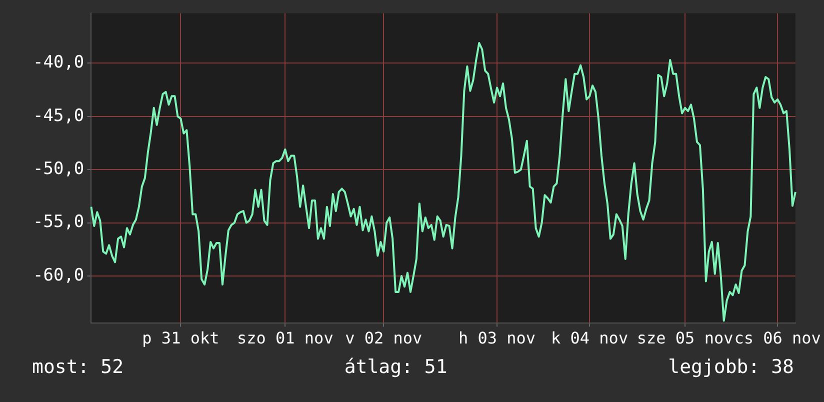 The width and height of the screenshot is (824, 402). Describe the element at coordinates (685, 338) in the screenshot. I see `x-tick-label: sze 05 nov` at that location.